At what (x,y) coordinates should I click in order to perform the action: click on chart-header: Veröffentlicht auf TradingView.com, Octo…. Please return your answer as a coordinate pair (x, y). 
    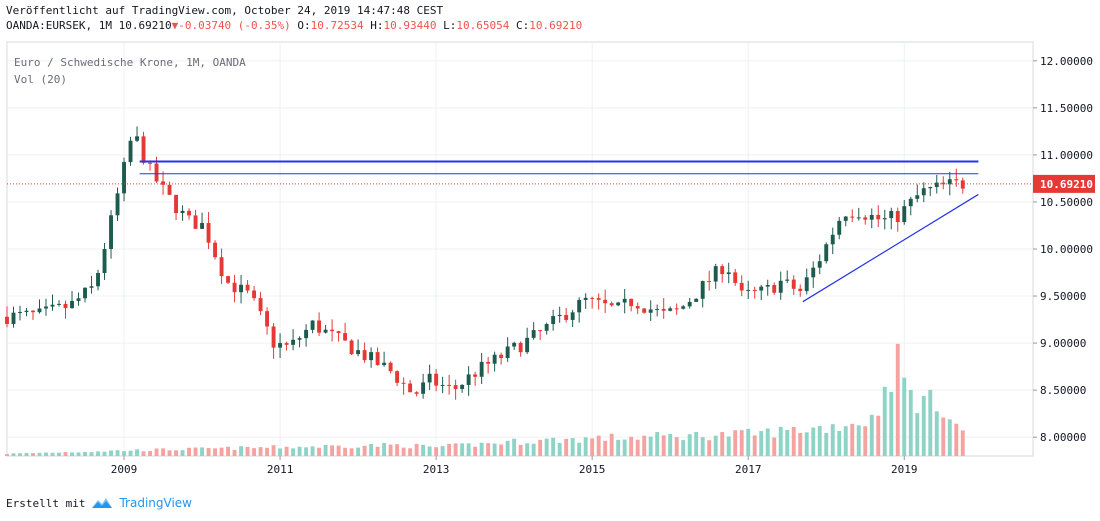
    Looking at the image, I should click on (294, 18).